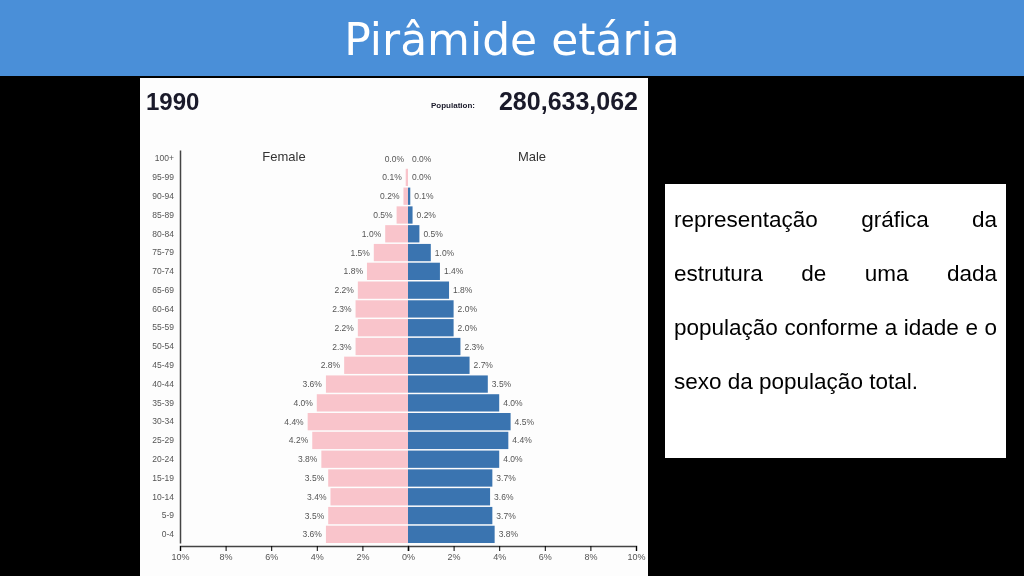  What do you see at coordinates (163, 383) in the screenshot?
I see `y-tick-label: 40-44` at bounding box center [163, 383].